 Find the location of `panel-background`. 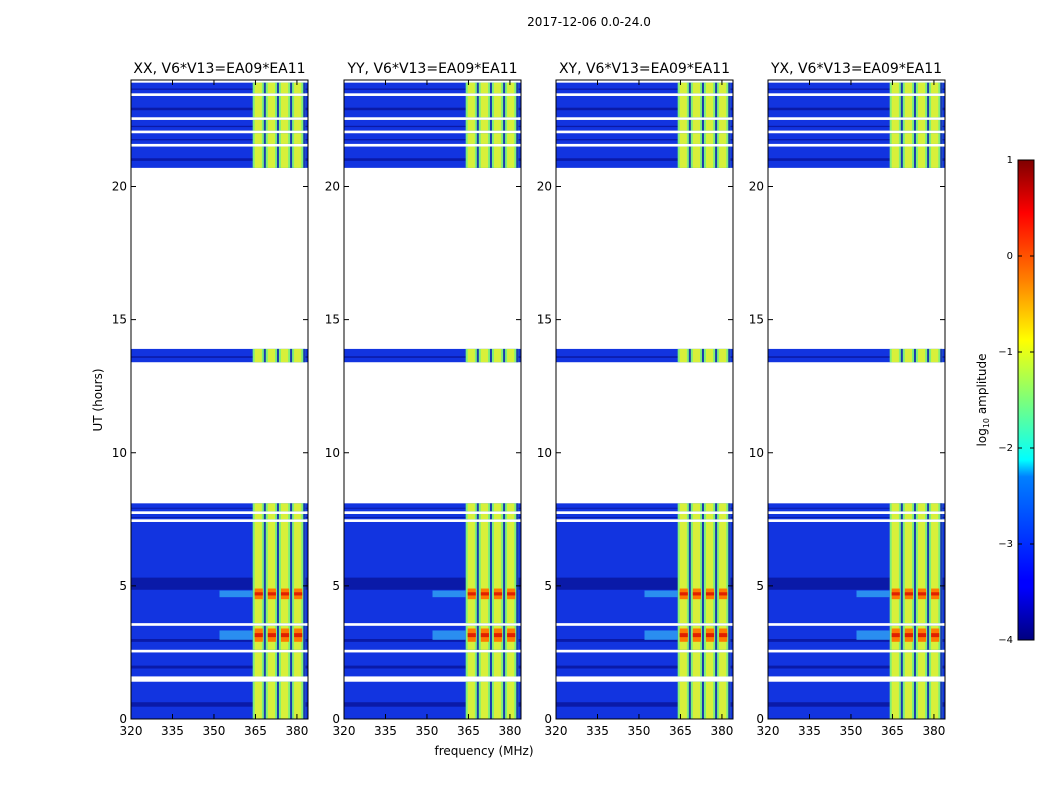

panel-background is located at coordinates (644, 399).